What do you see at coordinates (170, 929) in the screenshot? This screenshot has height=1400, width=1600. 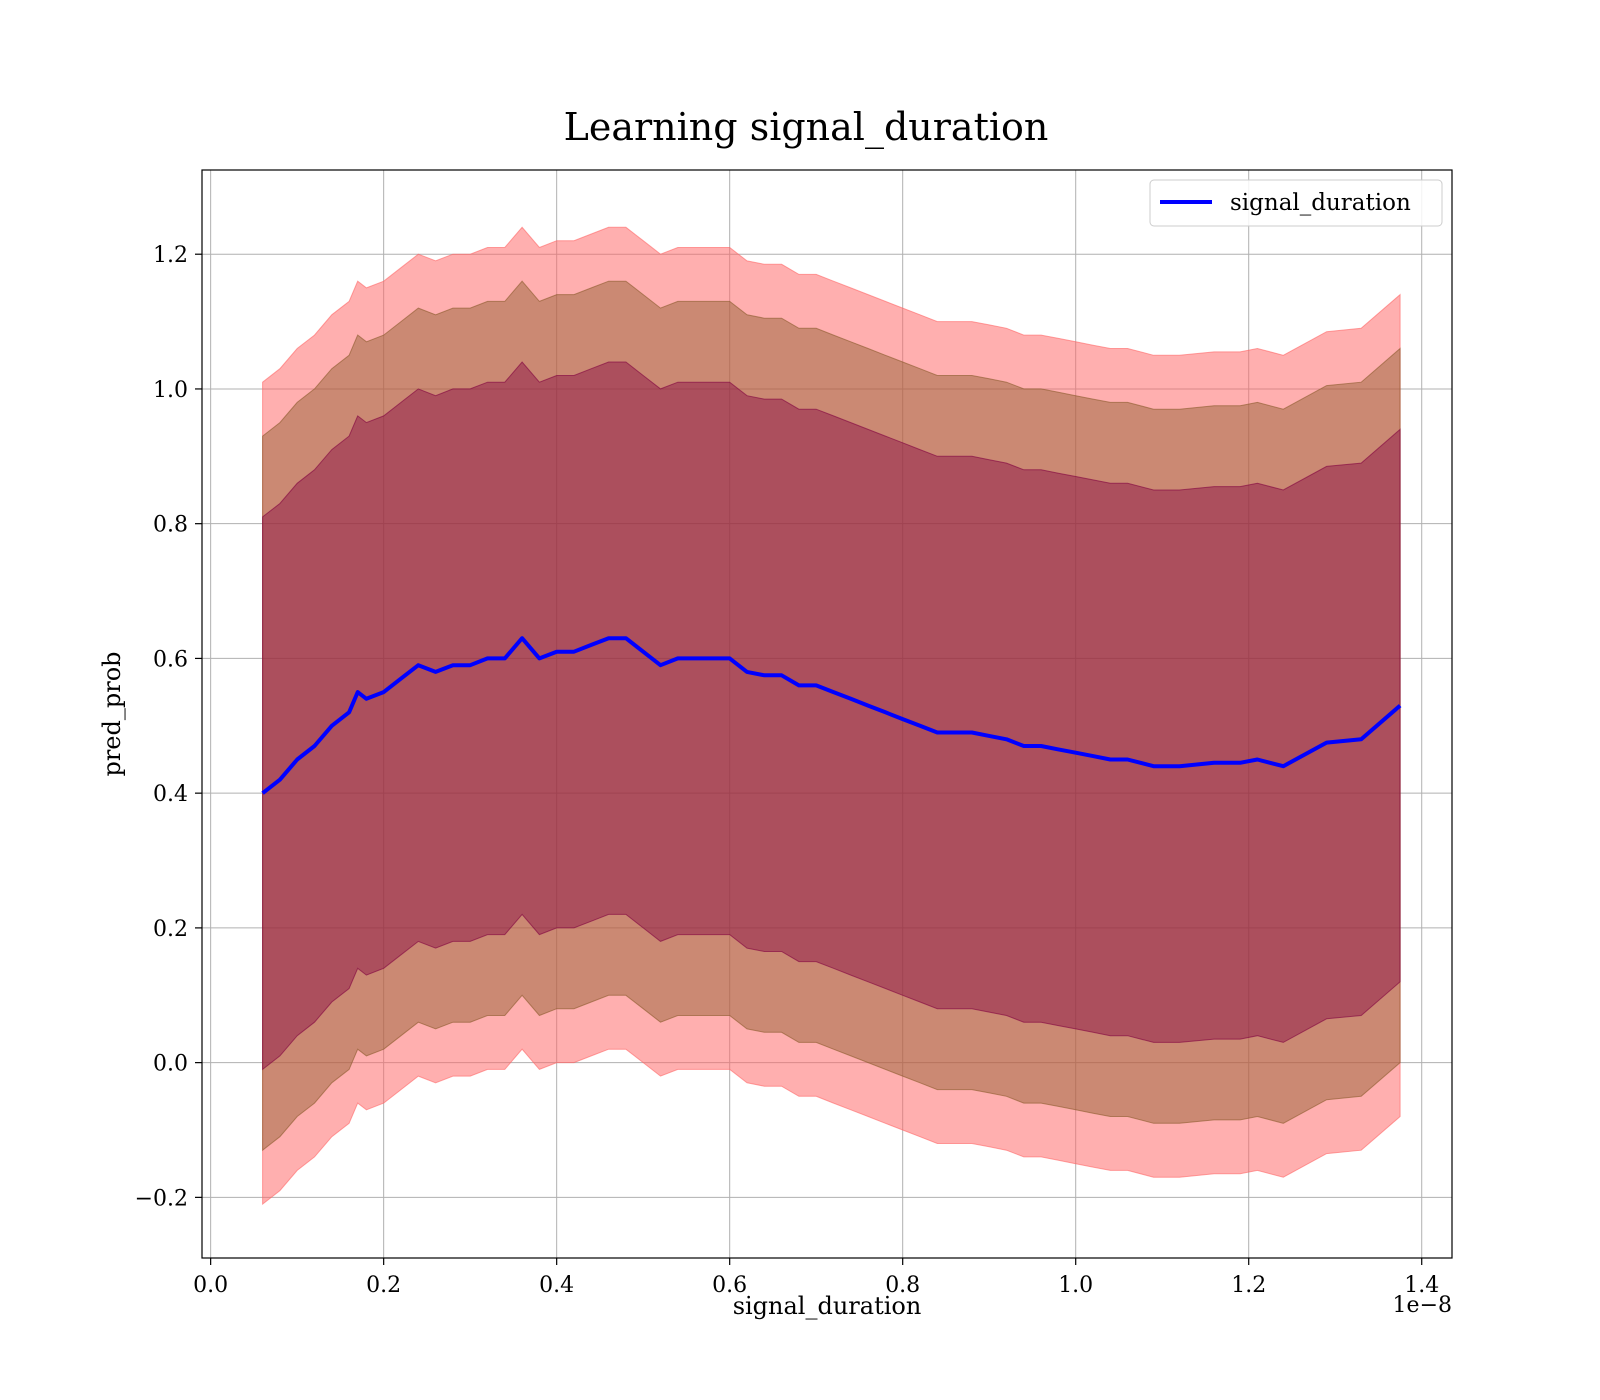 I see `y-tick-label: 0.2` at bounding box center [170, 929].